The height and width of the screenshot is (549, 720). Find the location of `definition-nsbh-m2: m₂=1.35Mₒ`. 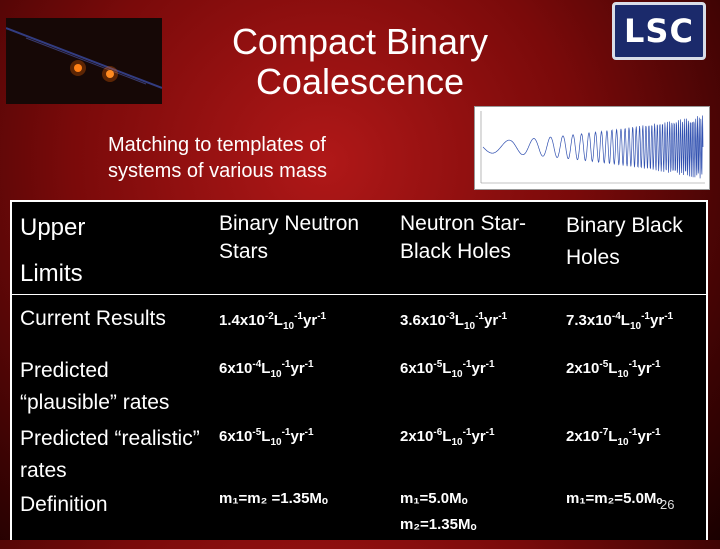

definition-nsbh-m2: m₂=1.35Mₒ is located at coordinates (438, 524).